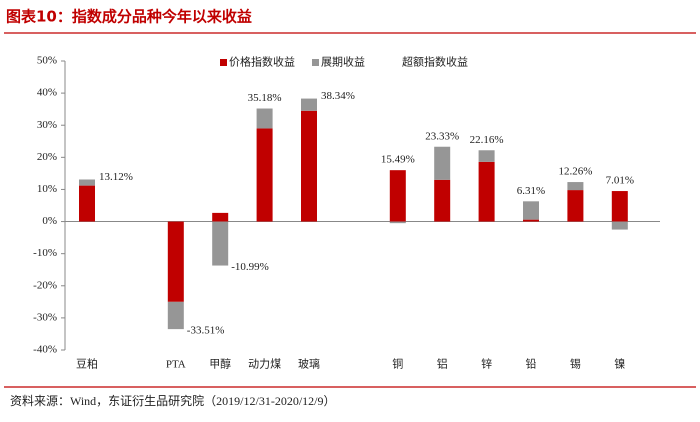 The height and width of the screenshot is (422, 700). What do you see at coordinates (45, 253) in the screenshot?
I see `y-tick-label: -10%` at bounding box center [45, 253].